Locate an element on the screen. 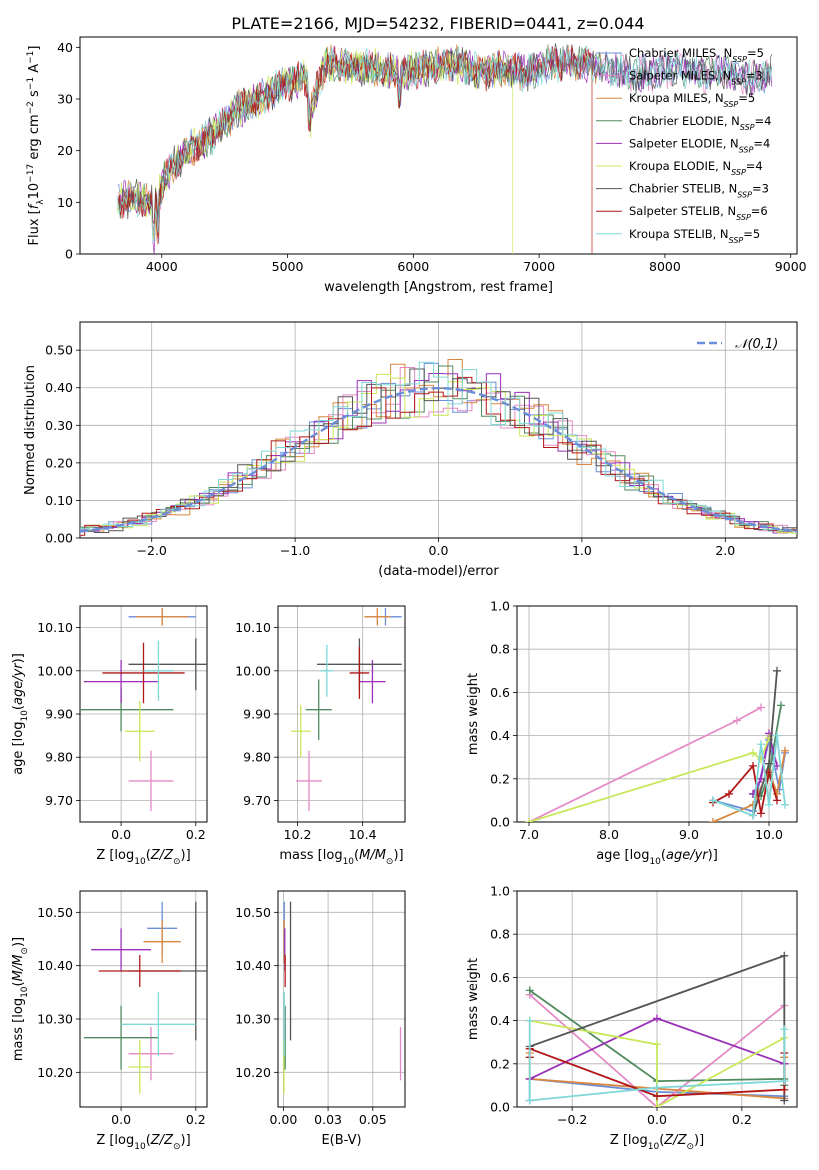  y-tick-label: 0.10 is located at coordinates (59, 500).